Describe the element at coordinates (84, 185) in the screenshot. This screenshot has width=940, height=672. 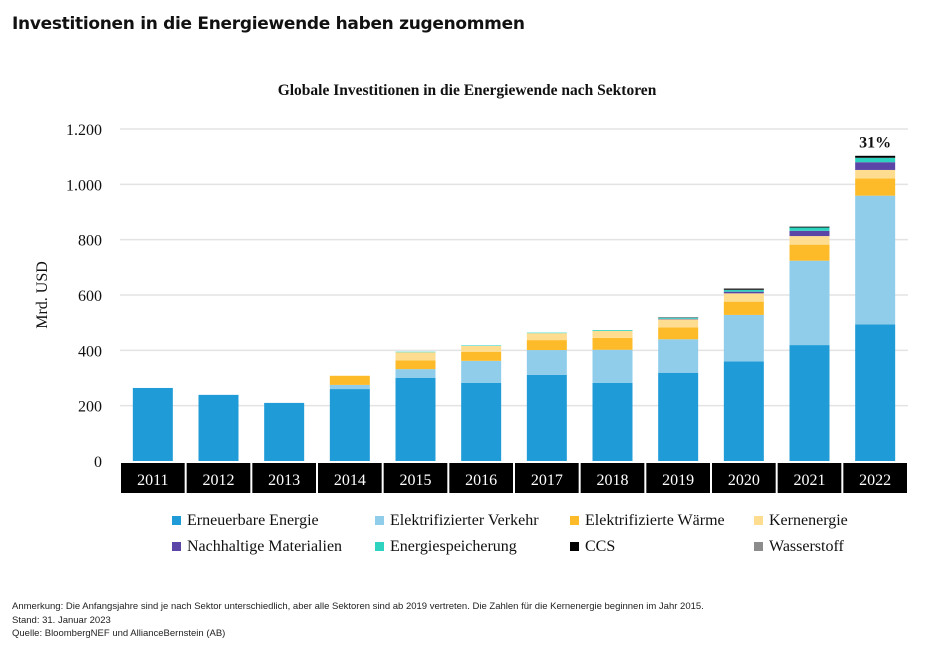
I see `y-tick-label: 1.000` at that location.